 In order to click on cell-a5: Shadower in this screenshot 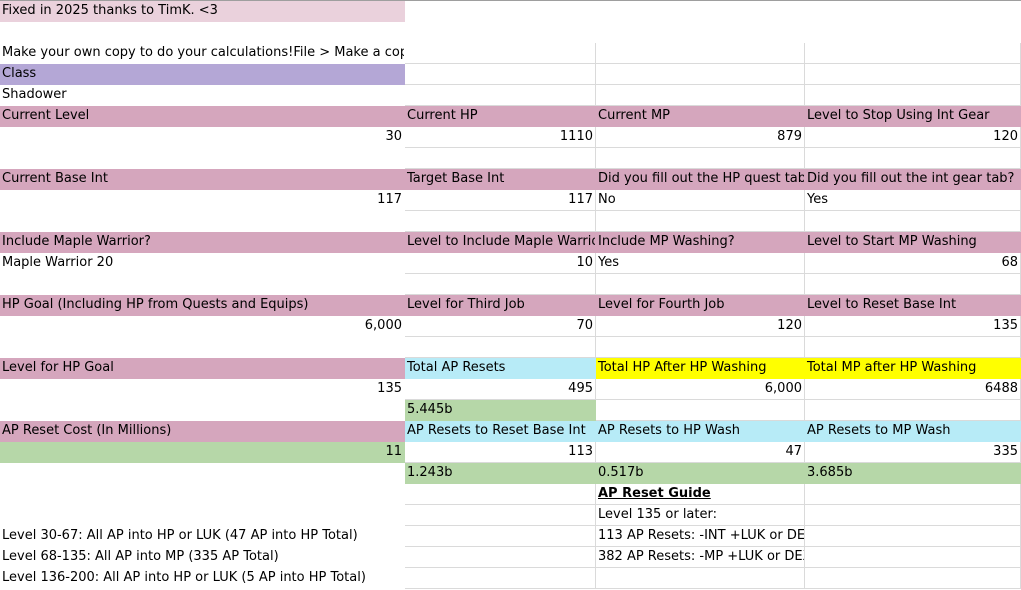, I will do `click(34, 94)`.